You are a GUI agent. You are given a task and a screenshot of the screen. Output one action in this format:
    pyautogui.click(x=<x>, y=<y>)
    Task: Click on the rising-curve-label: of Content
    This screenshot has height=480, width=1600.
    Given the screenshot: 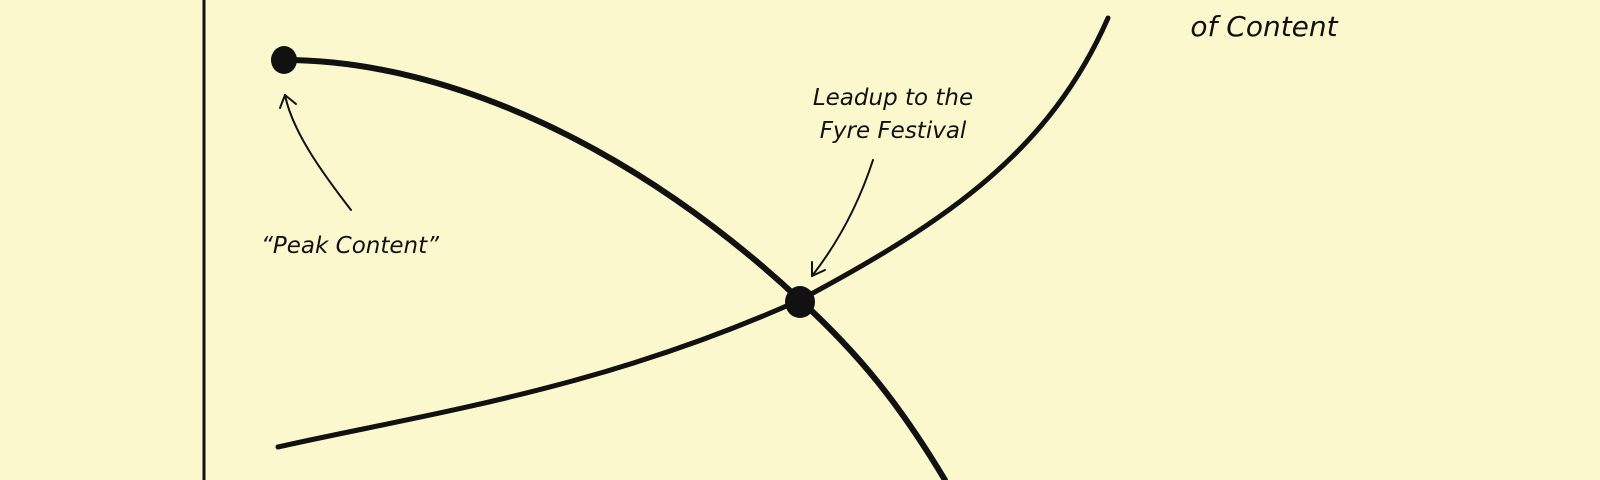 What is the action you would take?
    pyautogui.click(x=1264, y=26)
    